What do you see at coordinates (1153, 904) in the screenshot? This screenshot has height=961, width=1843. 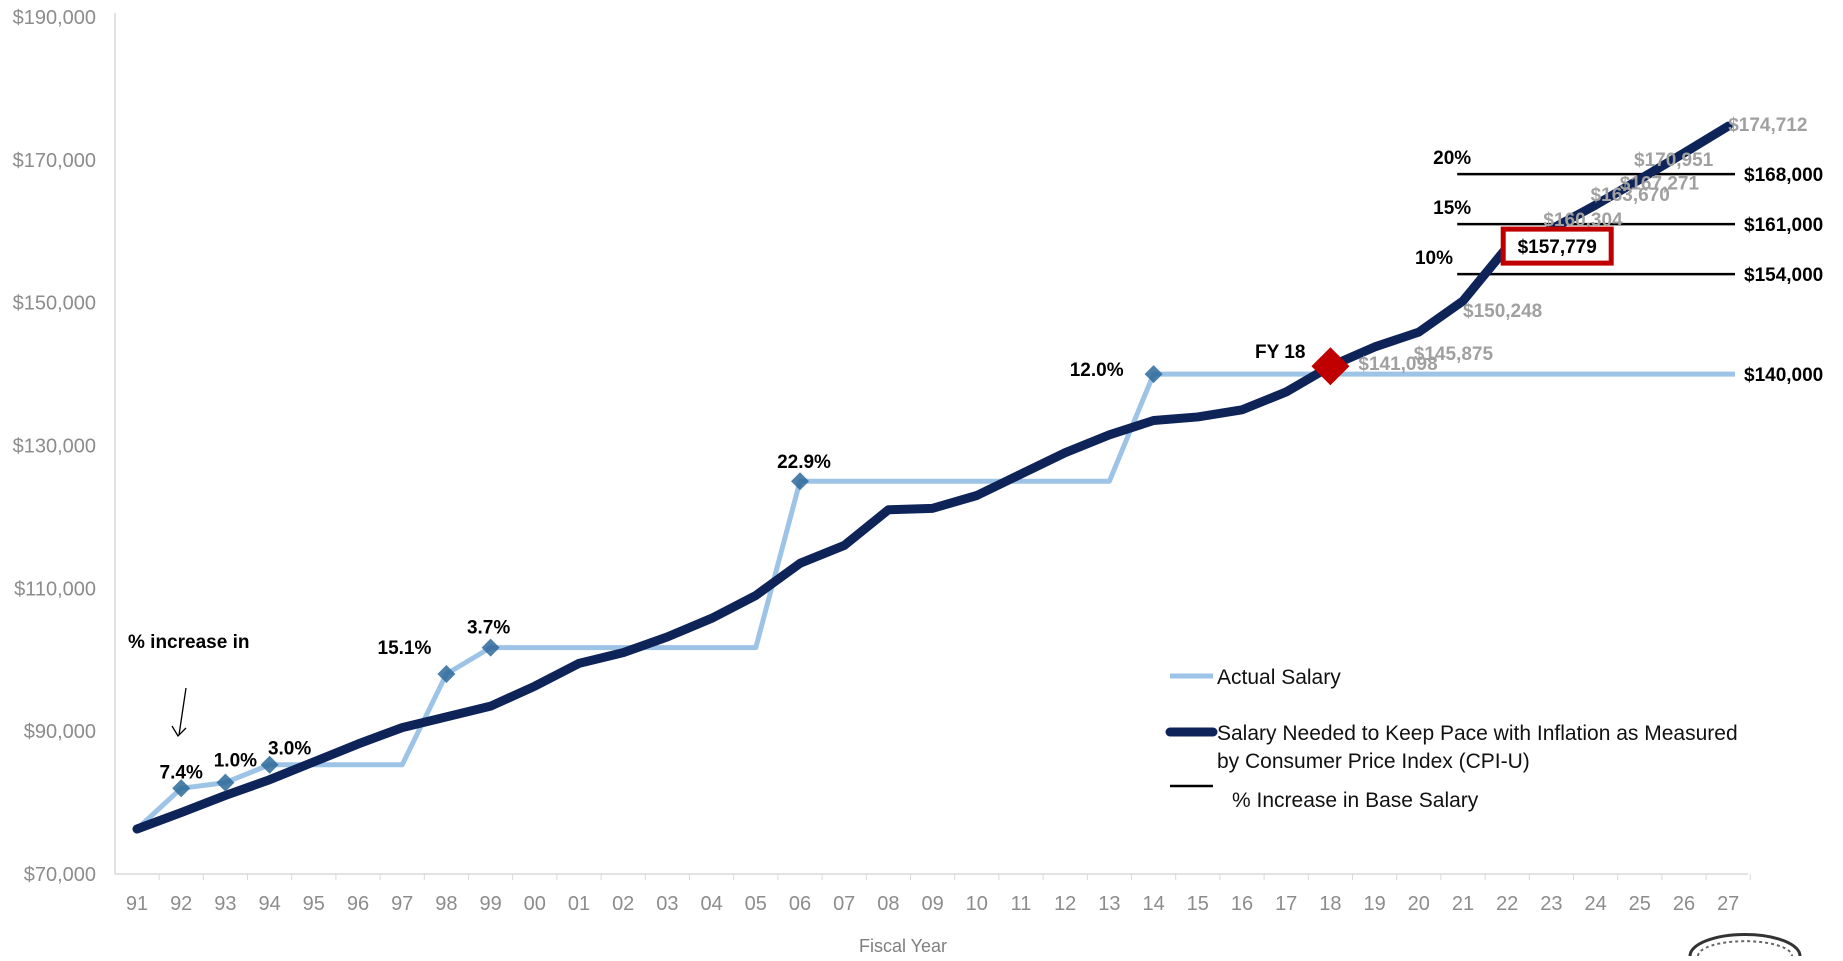 I see `x-tick-label: 14` at bounding box center [1153, 904].